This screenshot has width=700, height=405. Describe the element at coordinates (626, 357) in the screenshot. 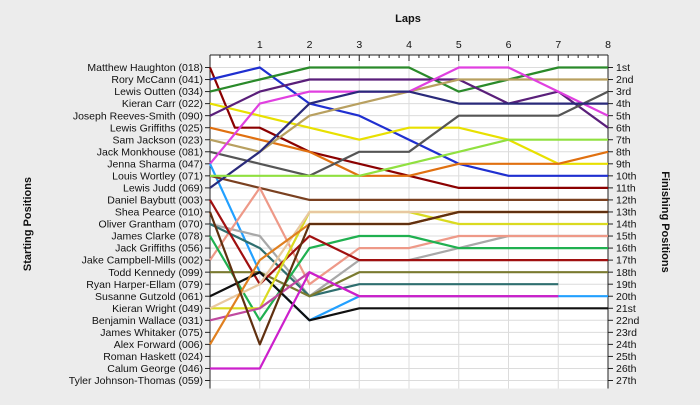

I see `finish-label: 25th` at that location.